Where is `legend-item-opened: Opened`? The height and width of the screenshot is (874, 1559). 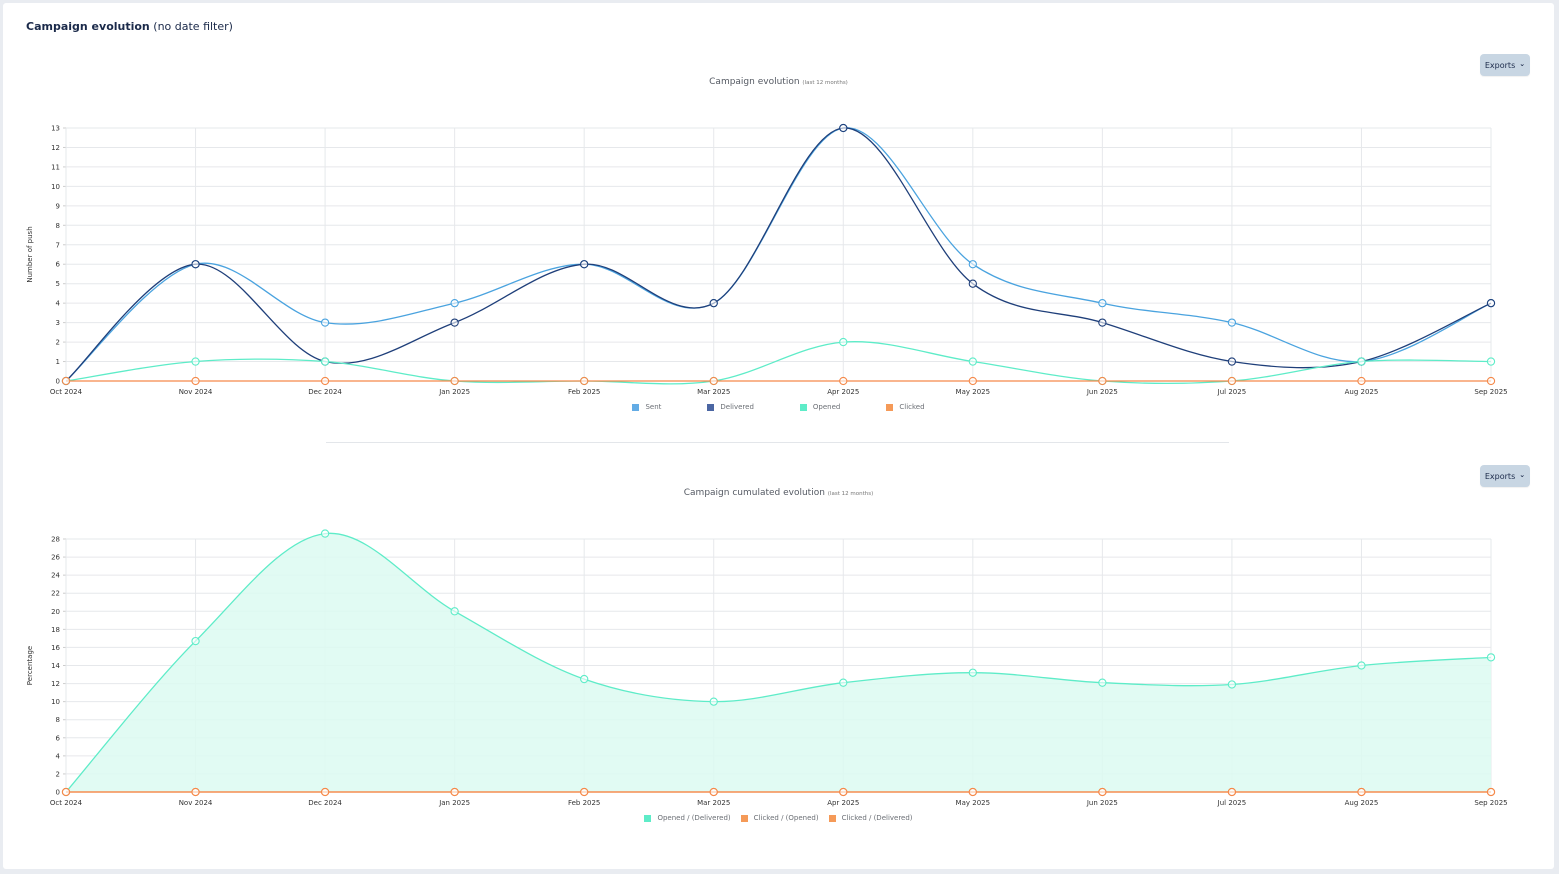 legend-item-opened: Opened is located at coordinates (820, 407).